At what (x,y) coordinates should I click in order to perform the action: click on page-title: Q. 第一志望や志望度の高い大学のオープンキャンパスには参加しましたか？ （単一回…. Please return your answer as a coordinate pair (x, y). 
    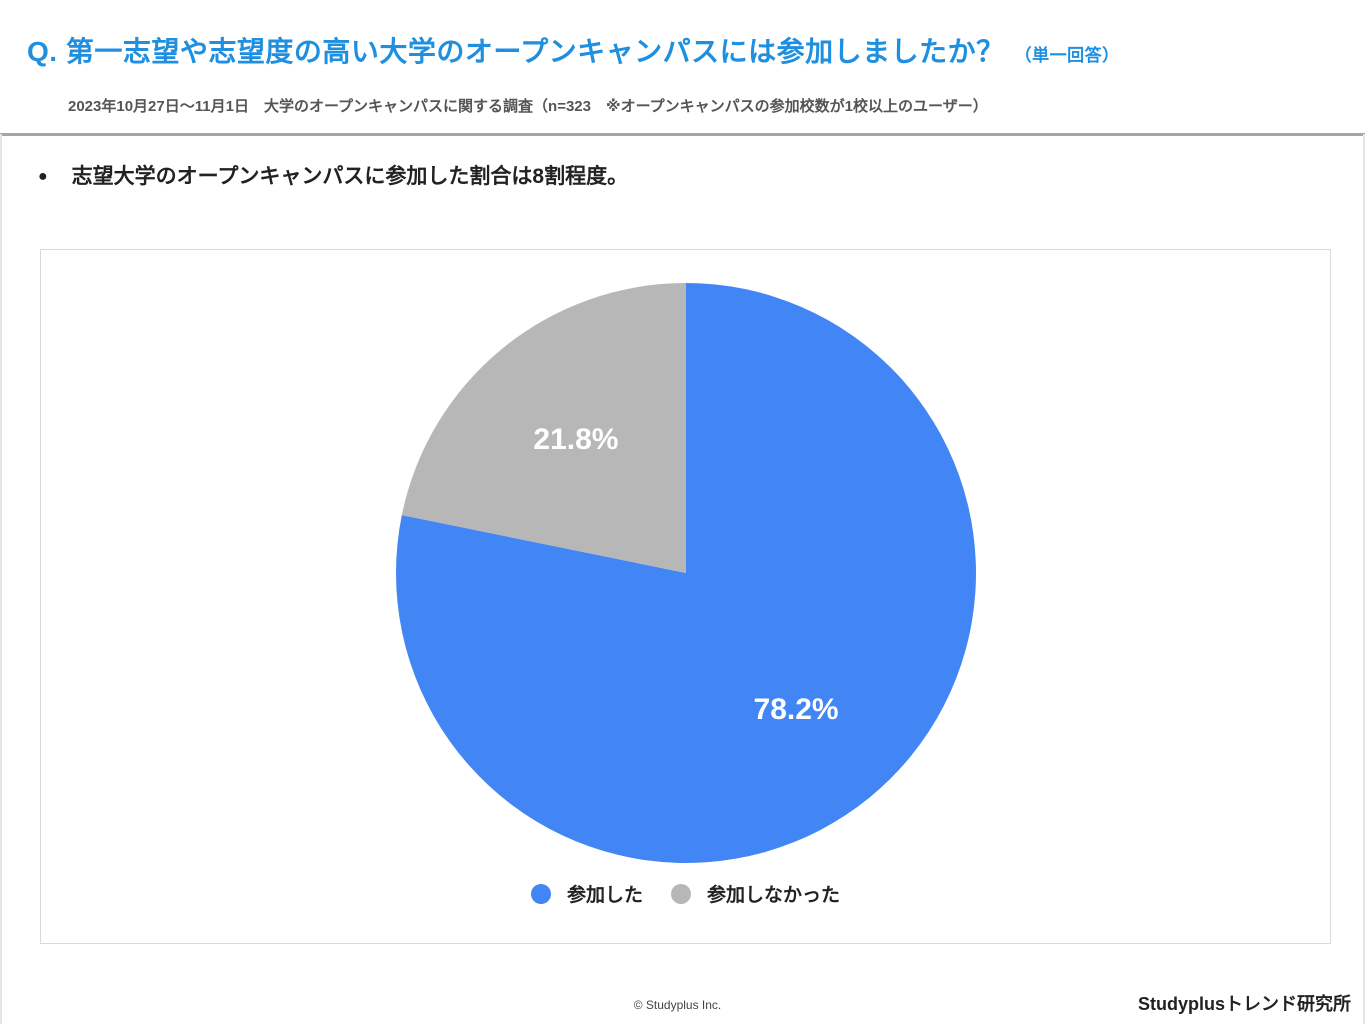
    Looking at the image, I should click on (573, 50).